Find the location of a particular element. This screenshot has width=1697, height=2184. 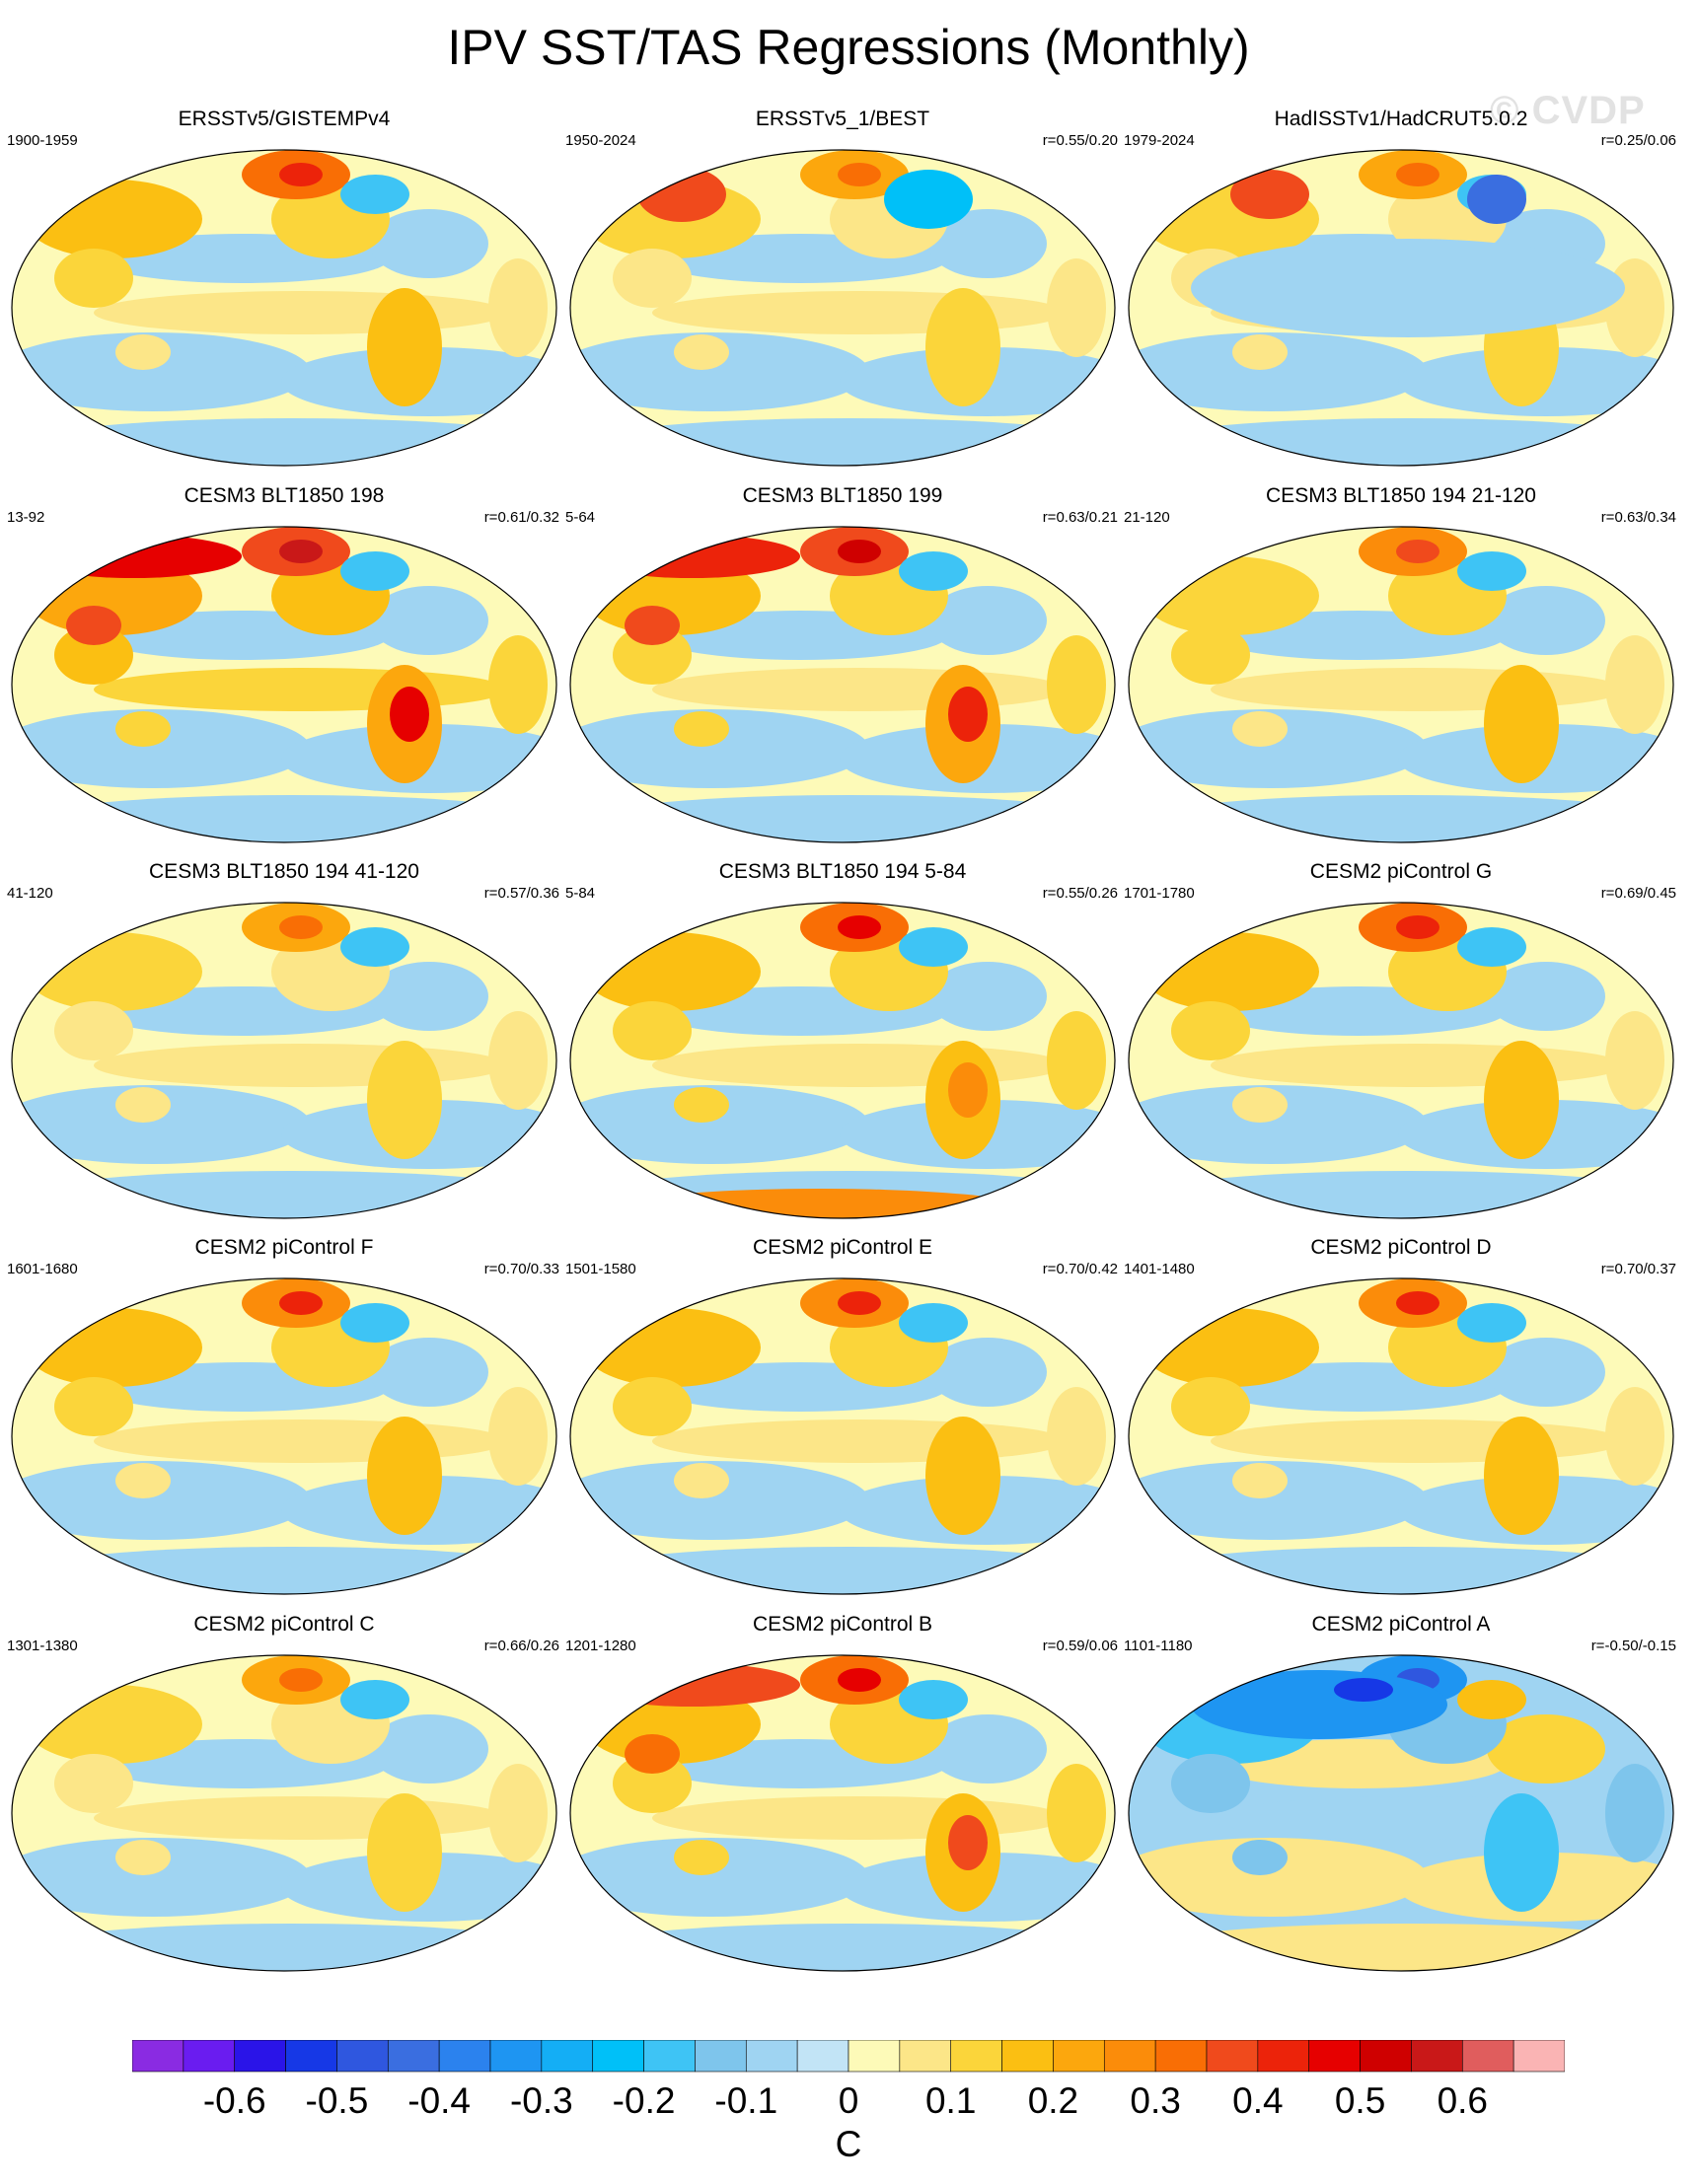

colorbar-tick-label: -0.1 is located at coordinates (746, 2100).